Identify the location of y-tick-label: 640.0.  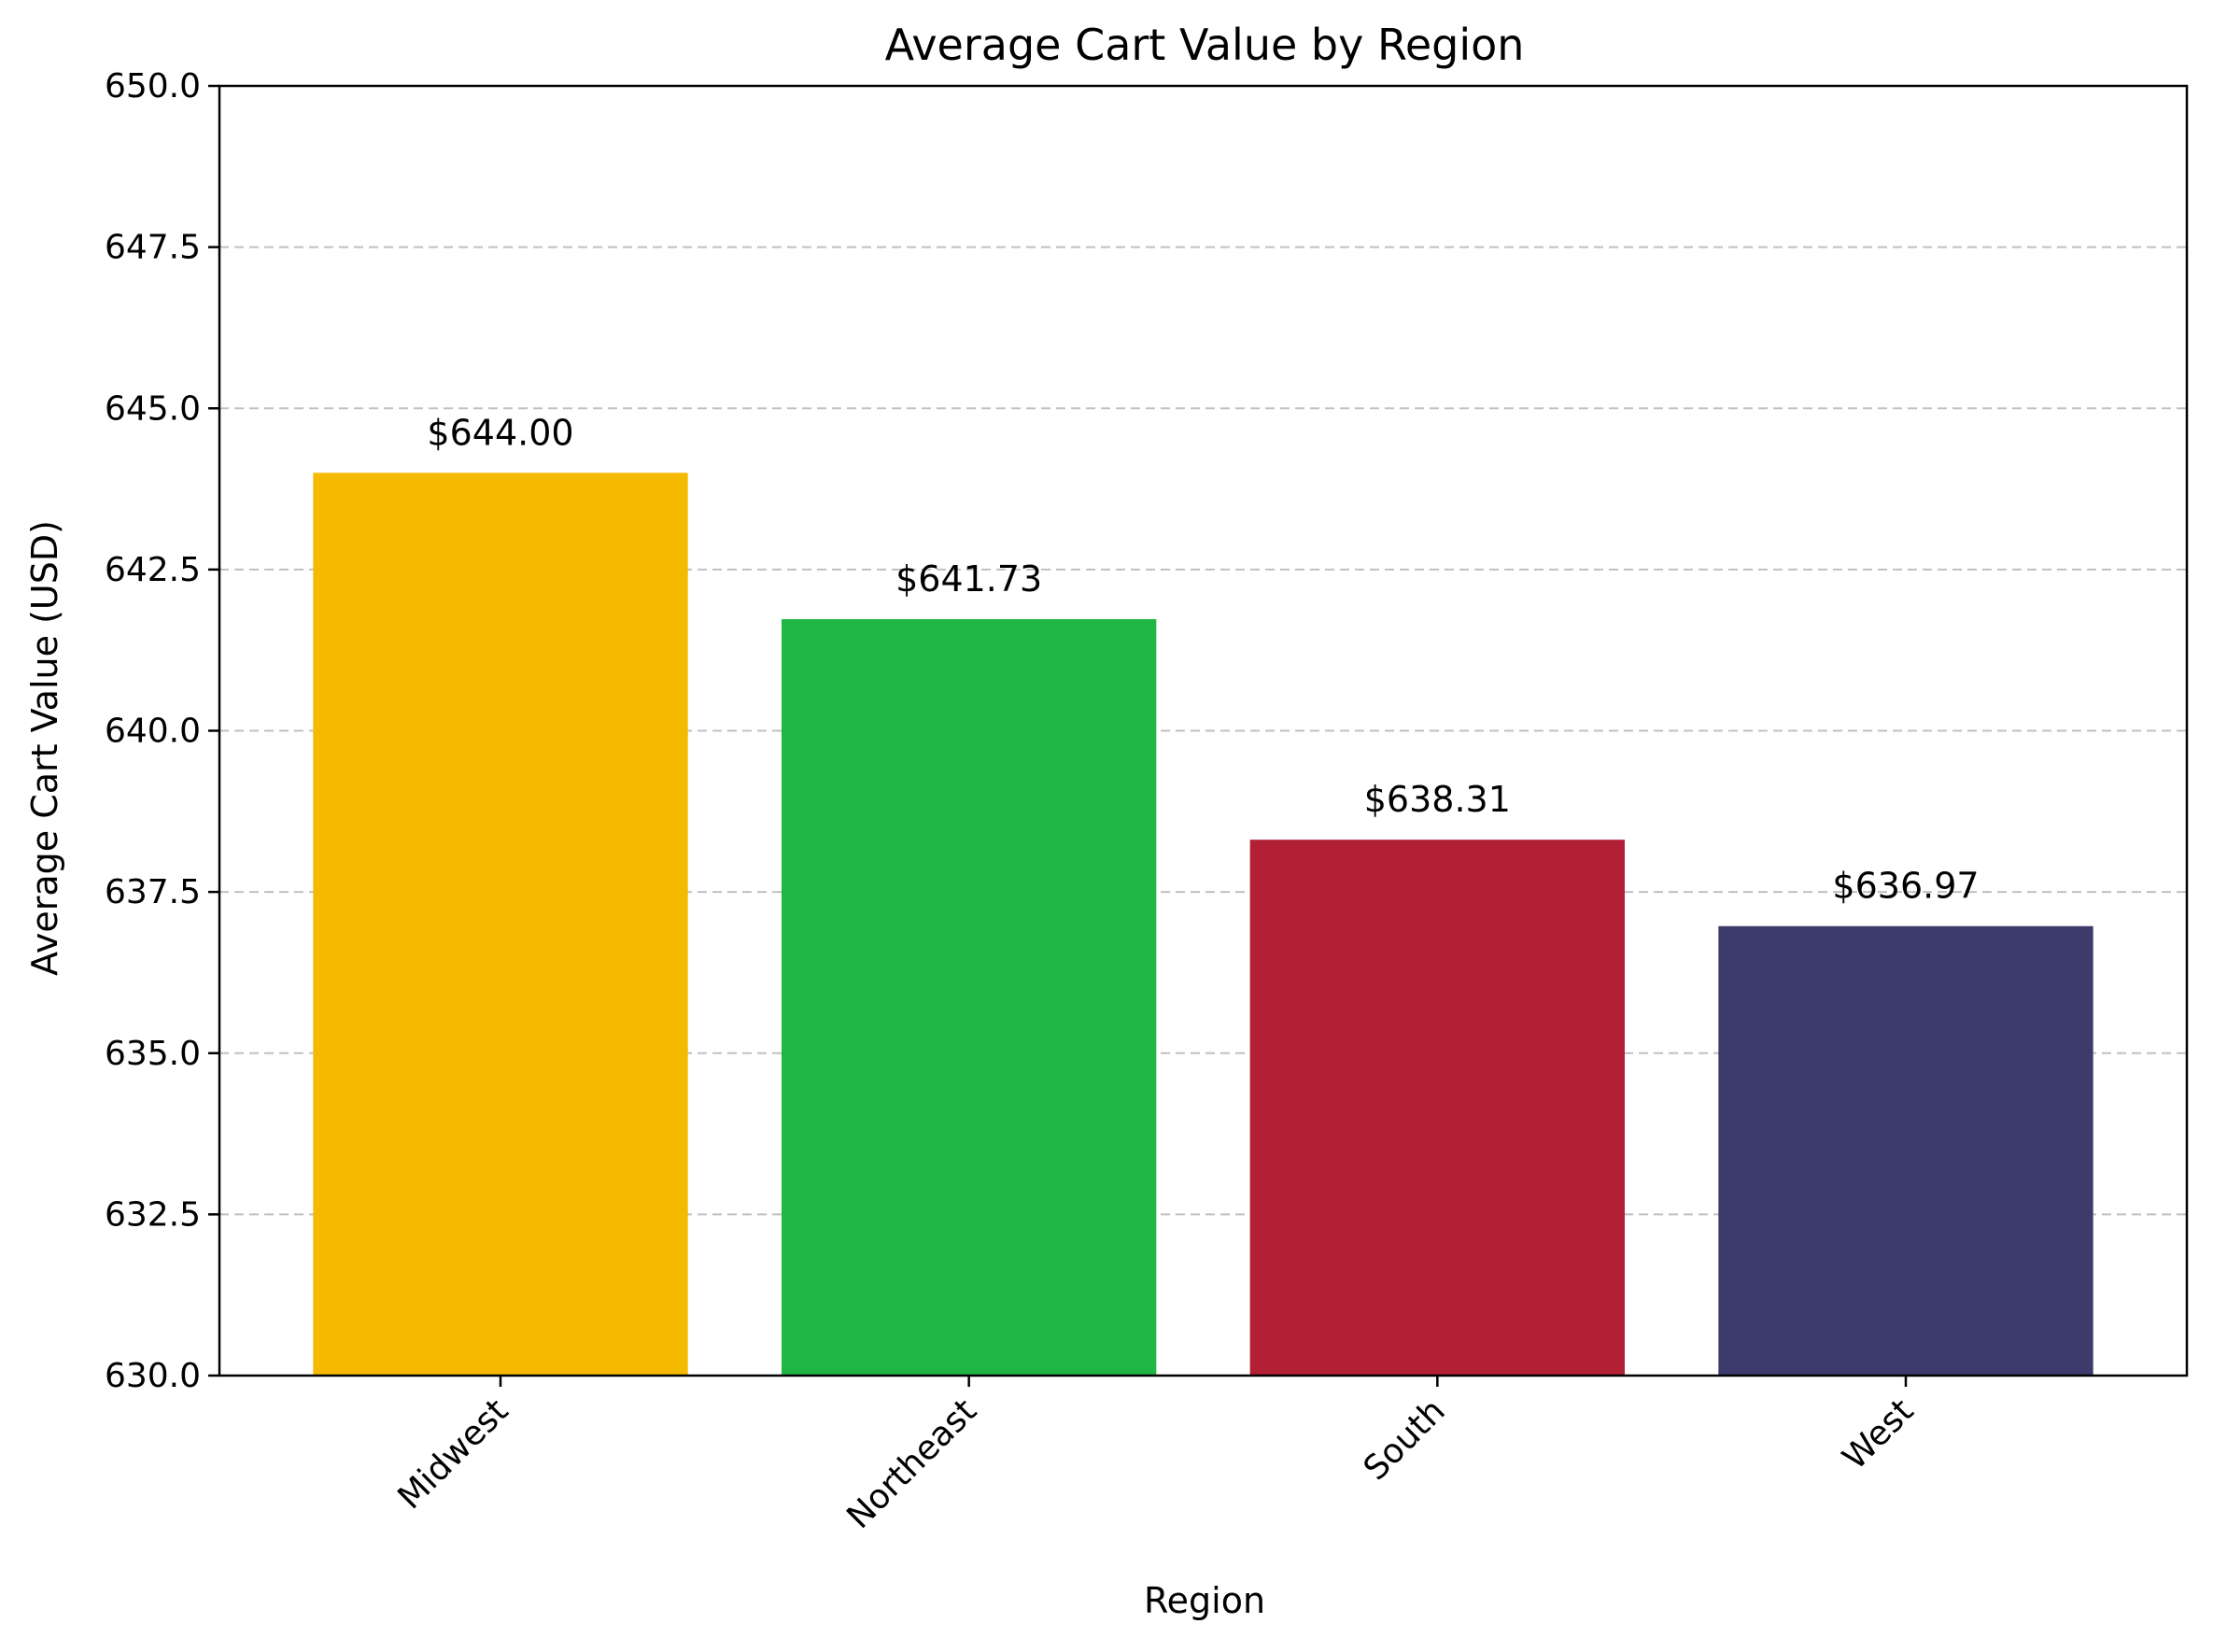
(153, 732).